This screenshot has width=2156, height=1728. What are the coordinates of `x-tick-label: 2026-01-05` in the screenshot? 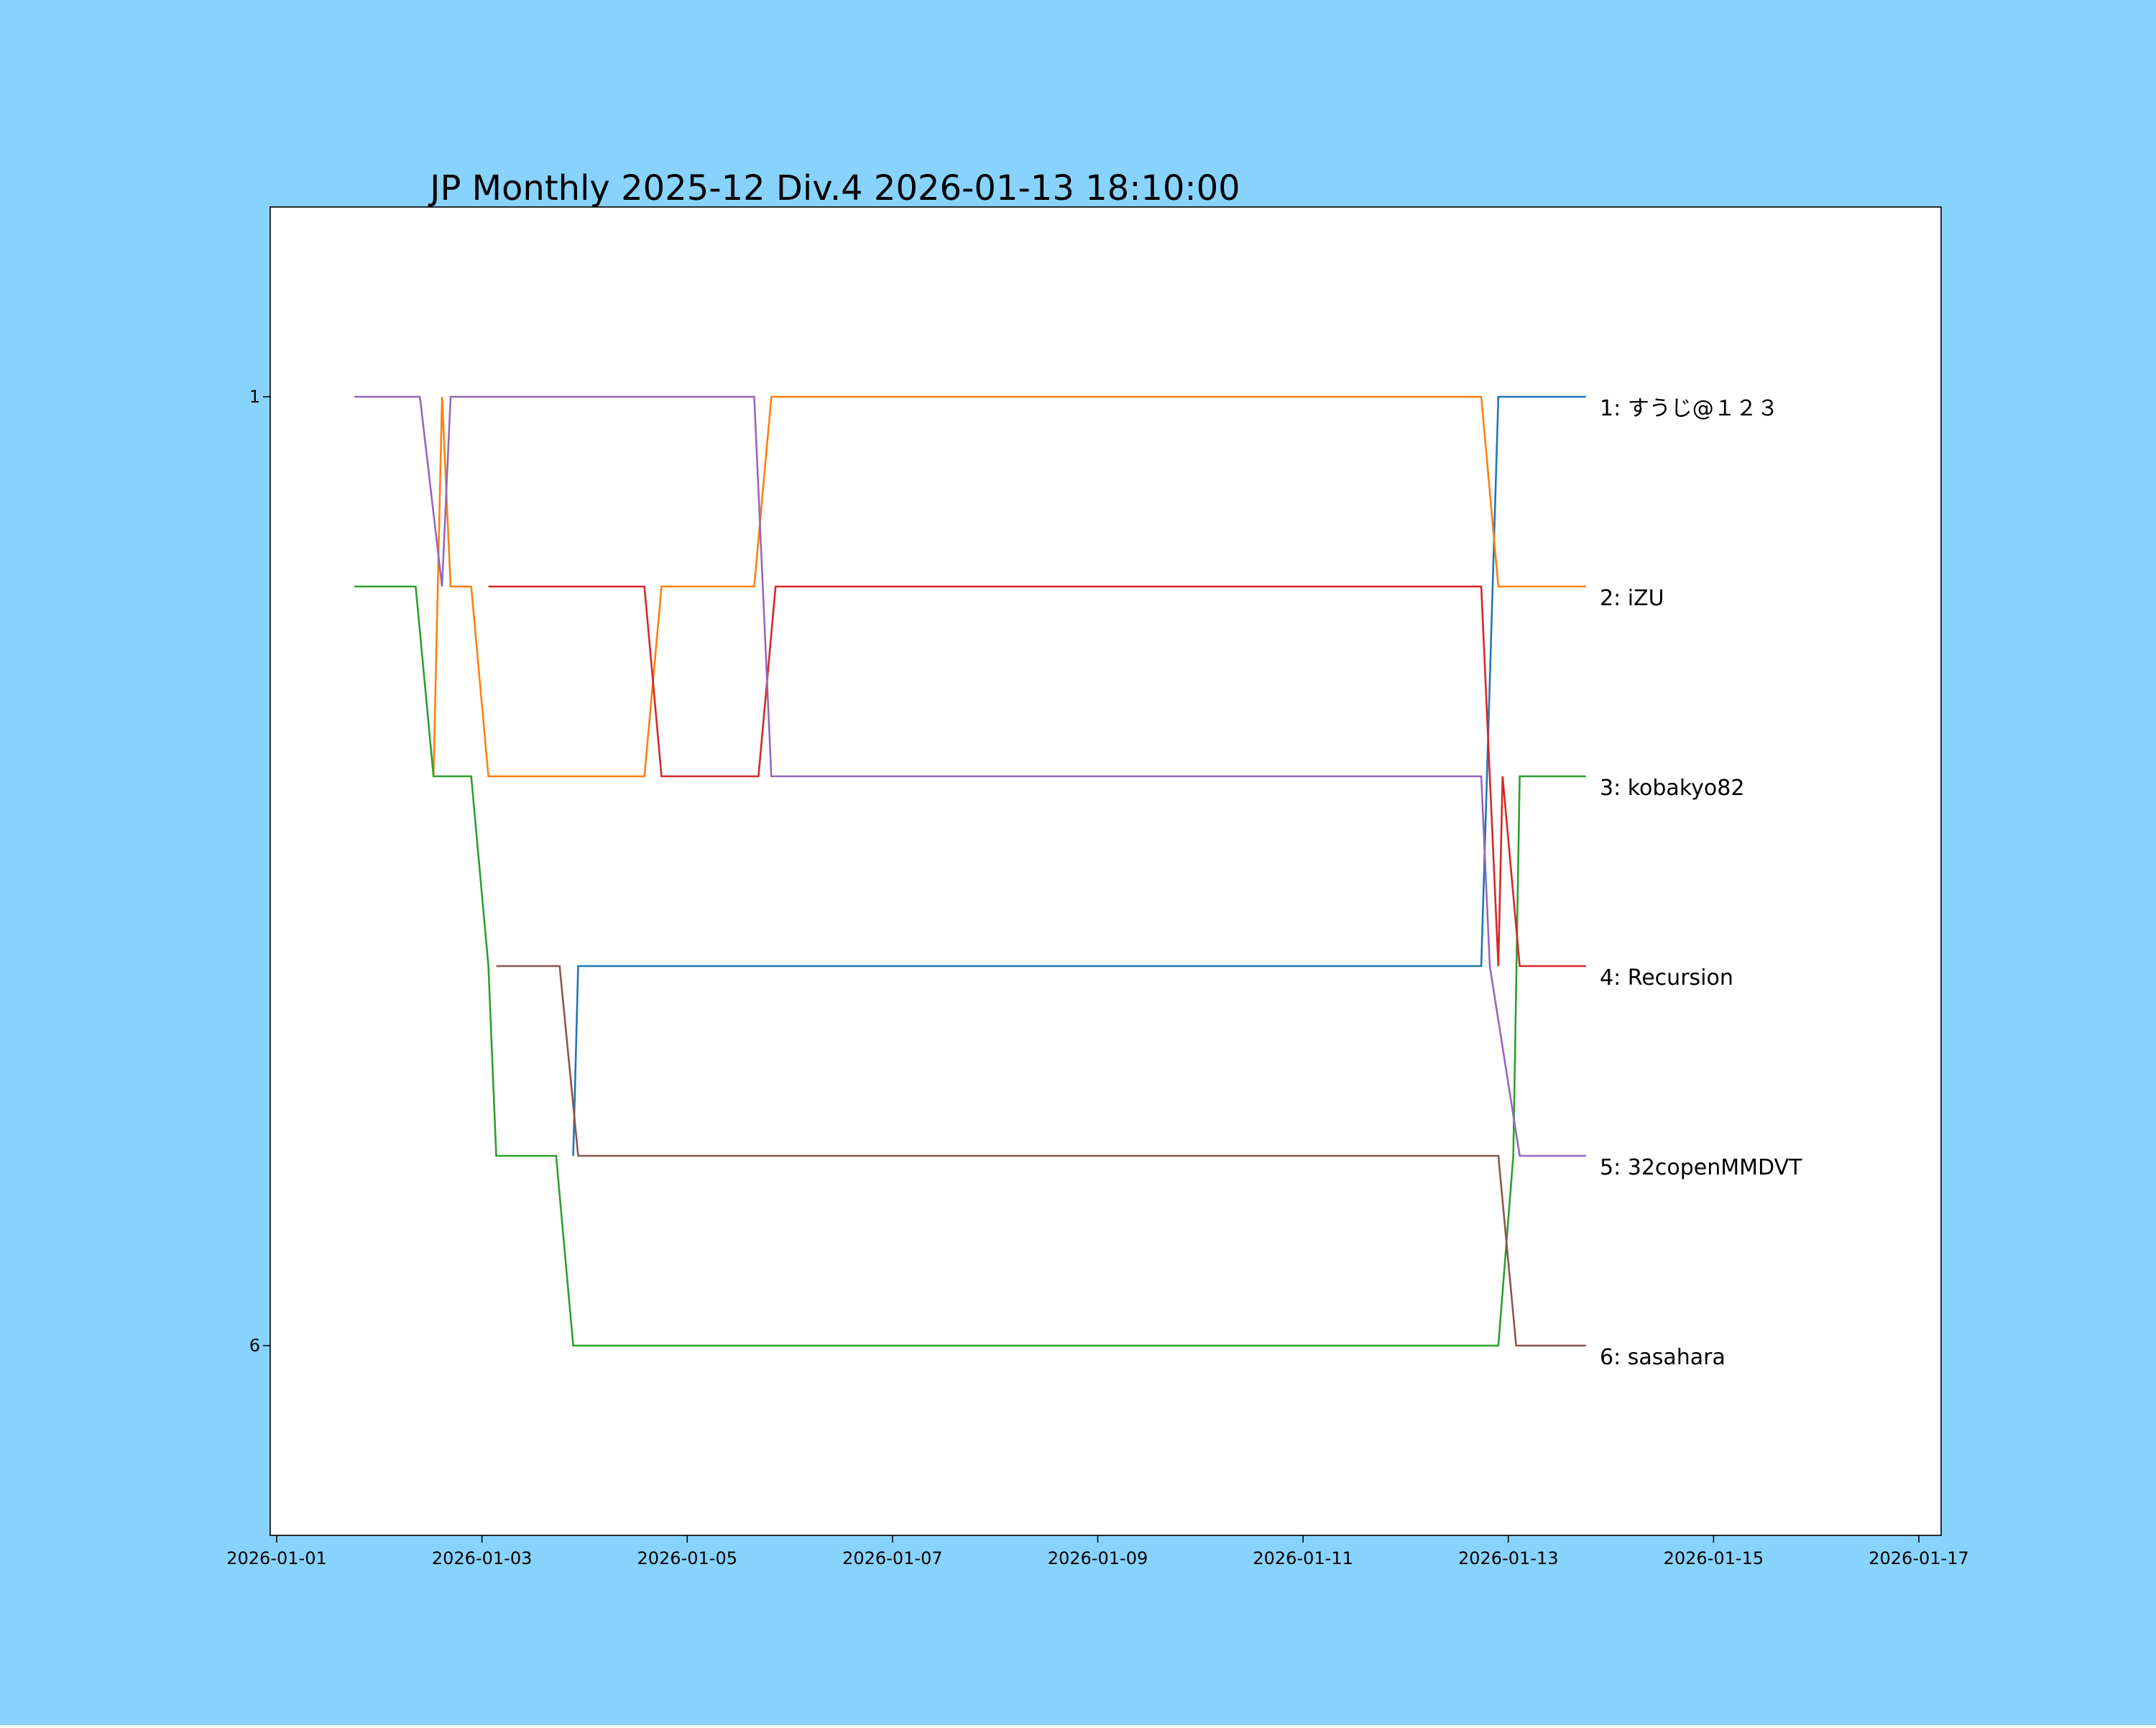 It's located at (687, 1558).